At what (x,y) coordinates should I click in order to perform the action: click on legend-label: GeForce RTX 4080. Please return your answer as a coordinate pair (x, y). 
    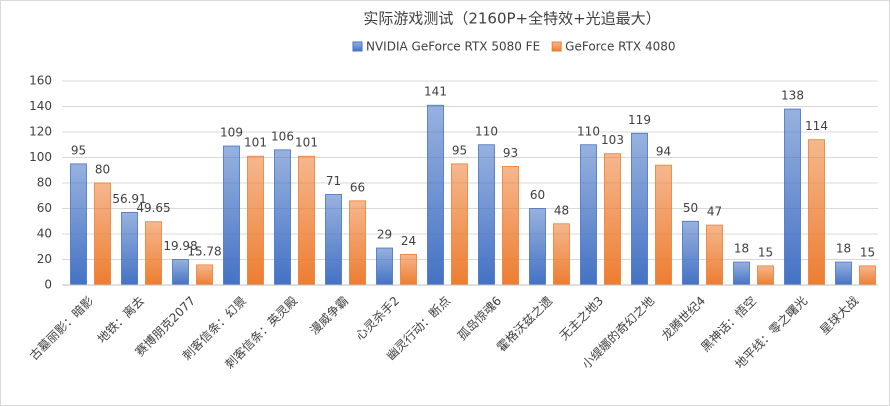
    Looking at the image, I should click on (620, 47).